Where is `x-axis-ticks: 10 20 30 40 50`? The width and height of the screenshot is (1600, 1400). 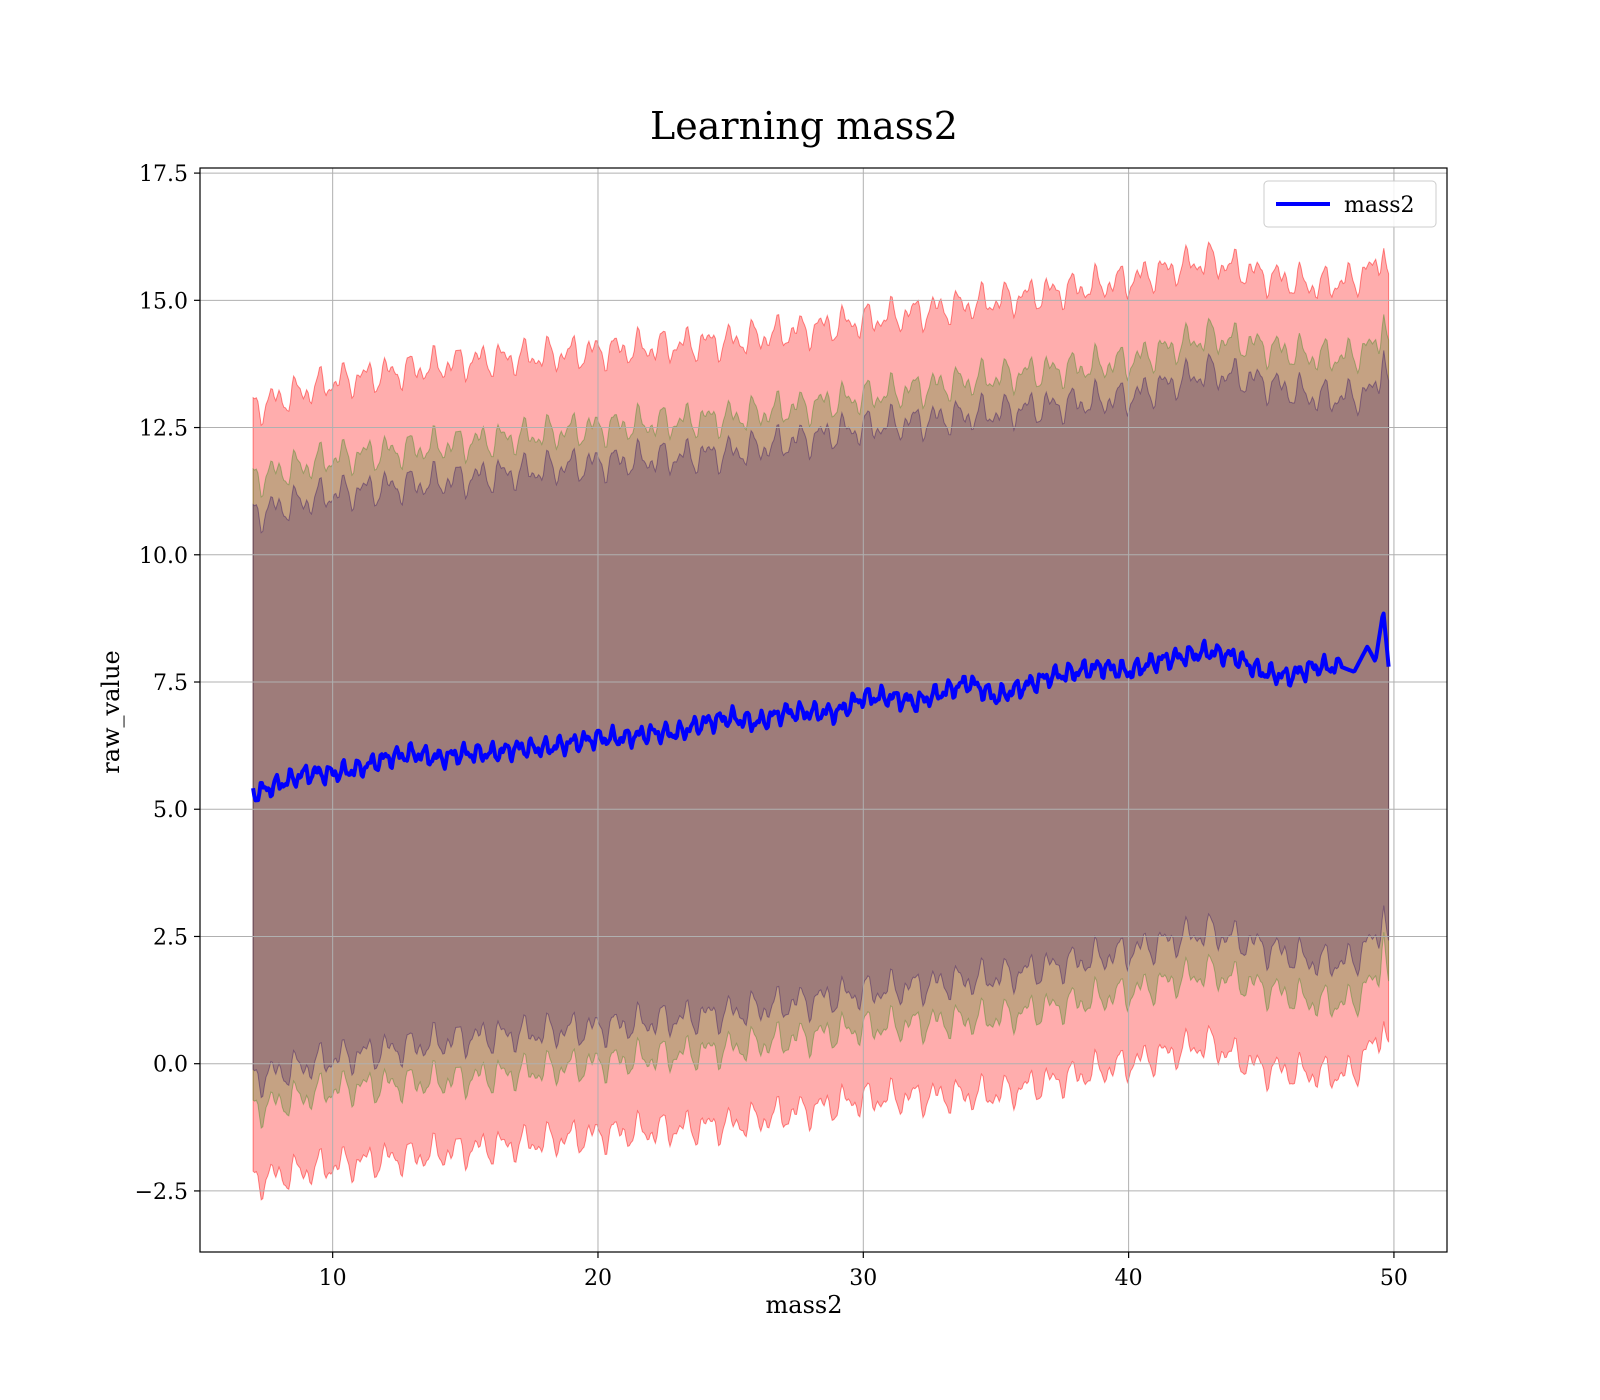
x-axis-ticks: 10 20 30 40 50 is located at coordinates (863, 1271).